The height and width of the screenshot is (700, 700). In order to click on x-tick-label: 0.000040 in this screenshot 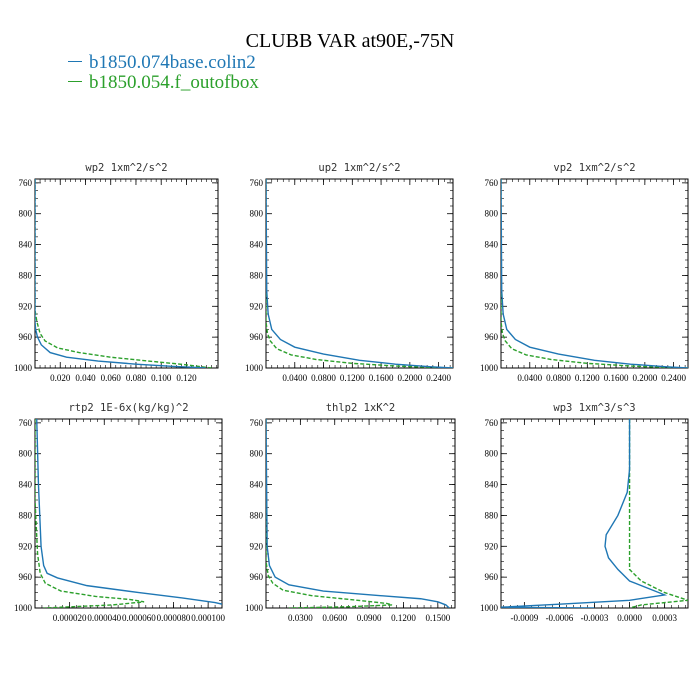, I will do `click(104, 618)`.